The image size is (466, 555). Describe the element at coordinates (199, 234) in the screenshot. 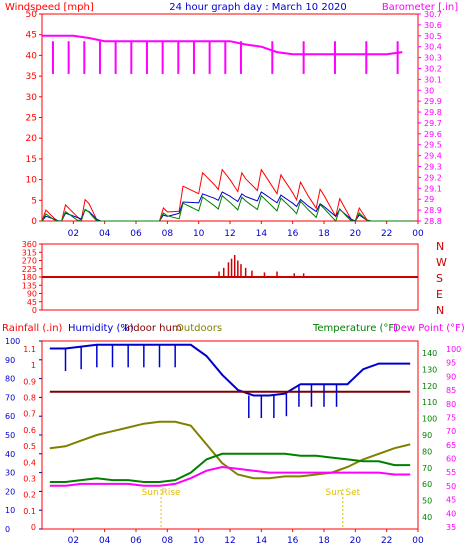

I see `wind-x-tick-label: 10` at that location.